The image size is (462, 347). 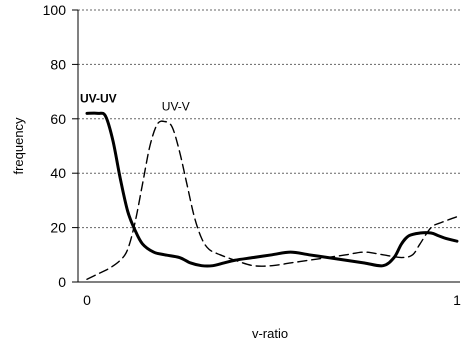 What do you see at coordinates (18, 146) in the screenshot?
I see `y-axis-title: frequency` at bounding box center [18, 146].